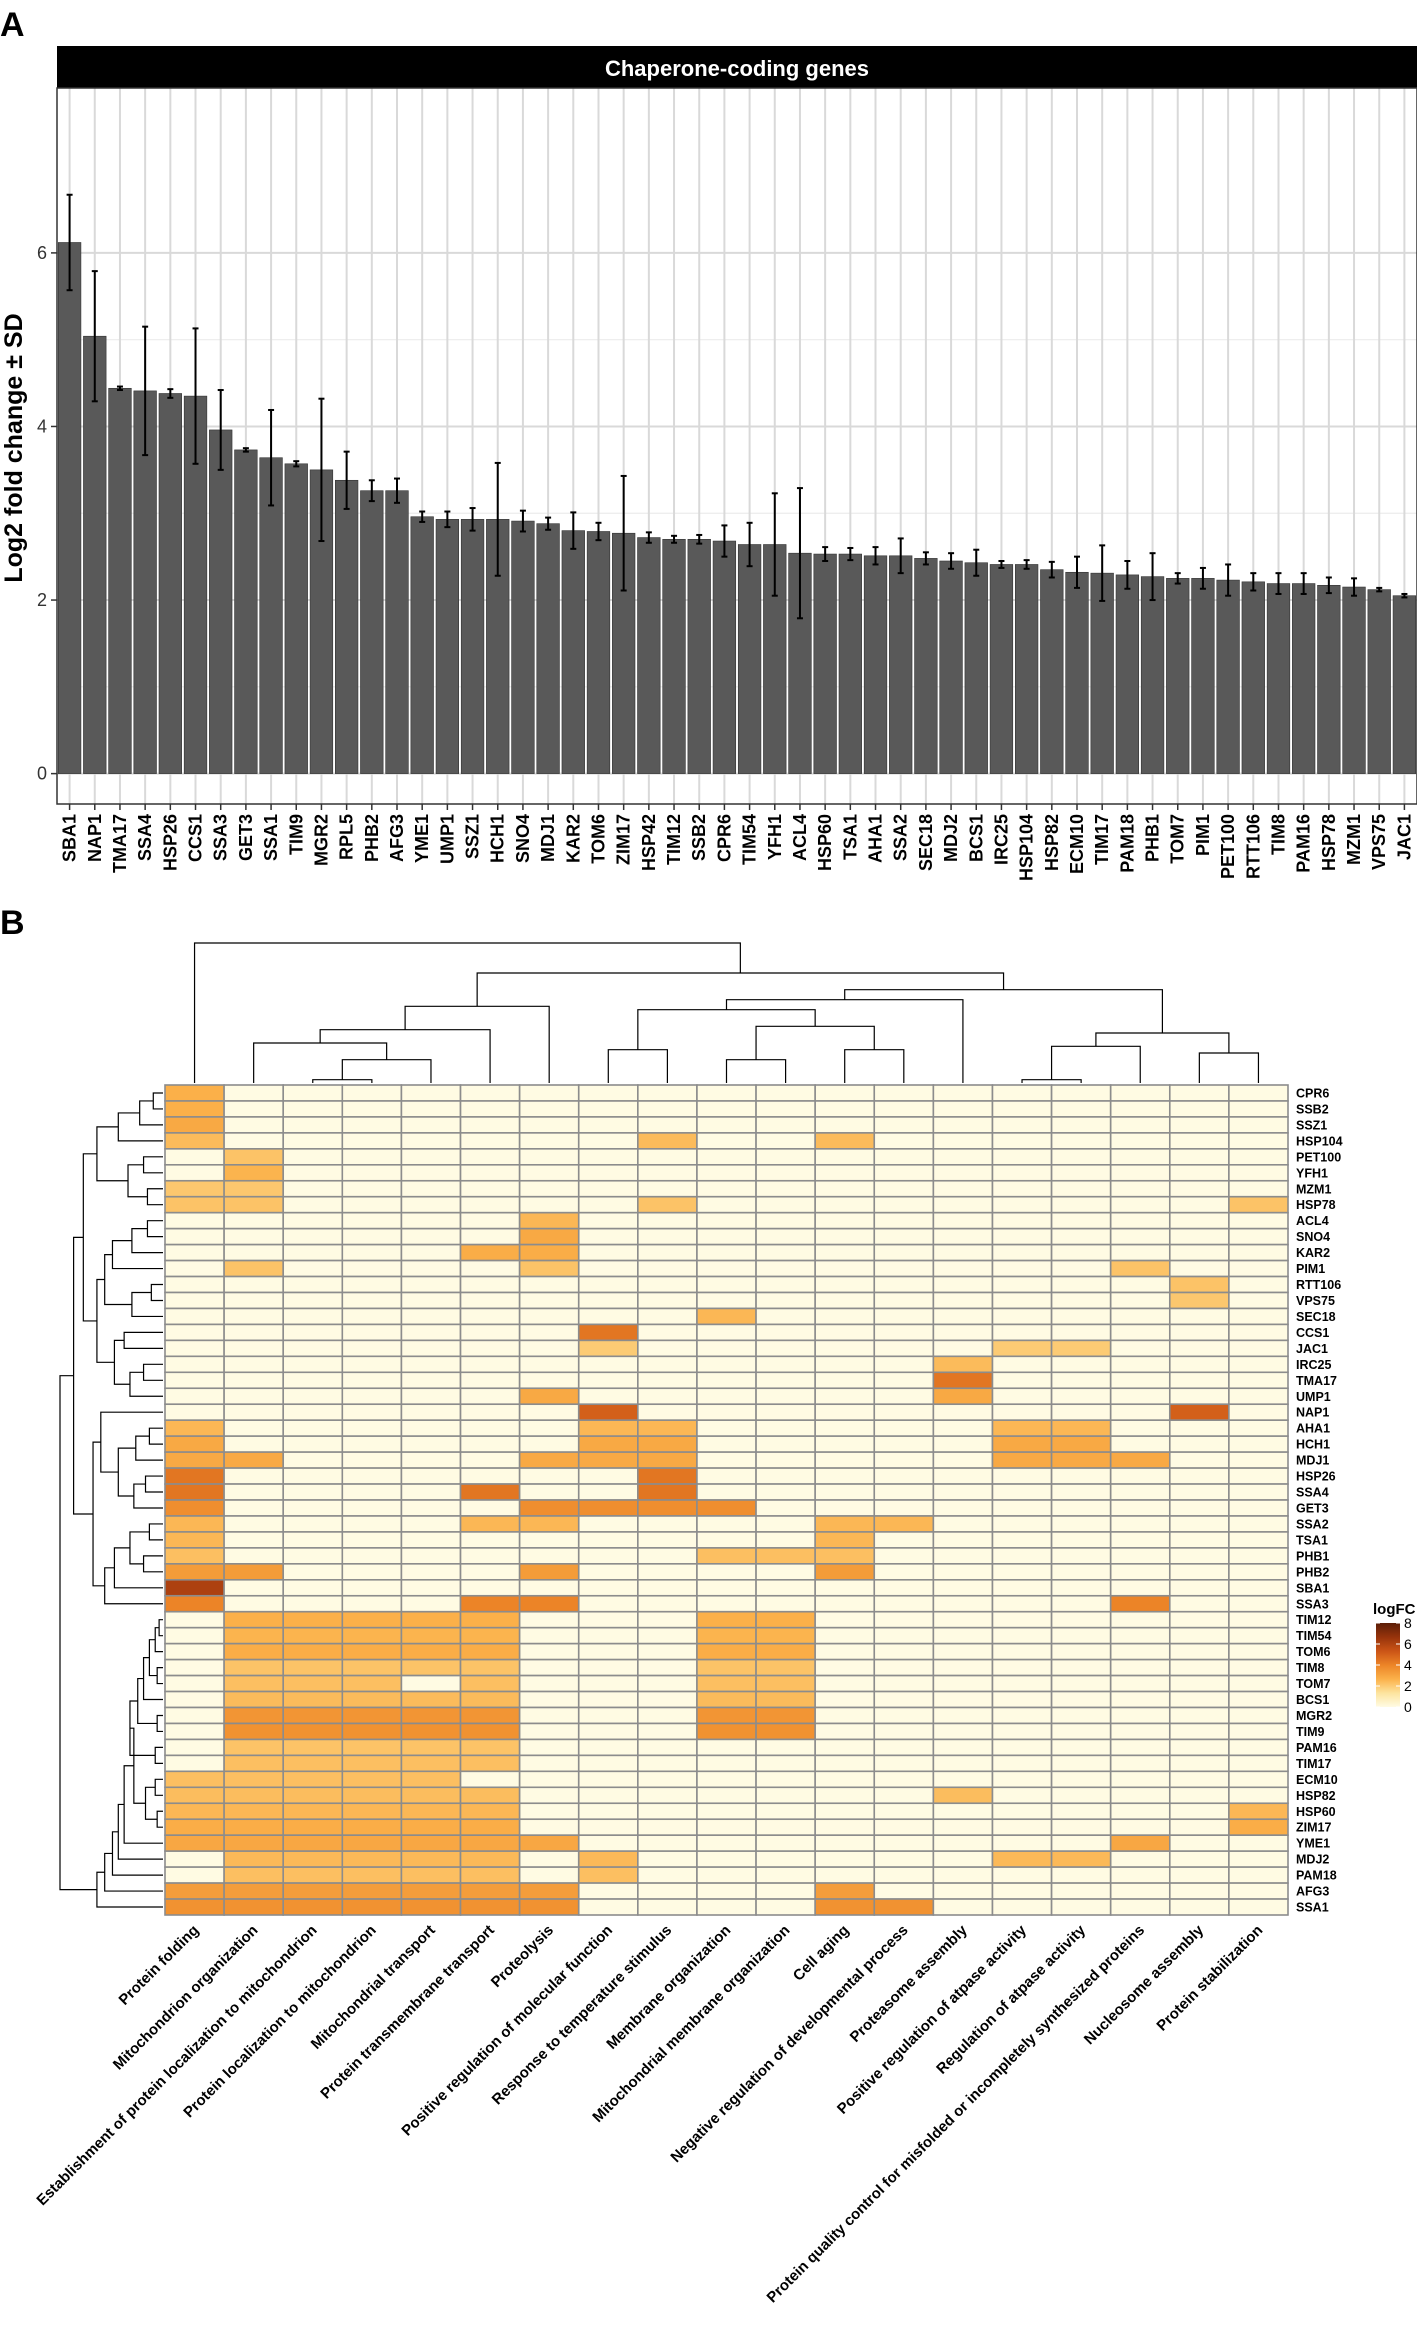 This screenshot has height=2350, width=1417. I want to click on row-label: TOM6, so click(1313, 1652).